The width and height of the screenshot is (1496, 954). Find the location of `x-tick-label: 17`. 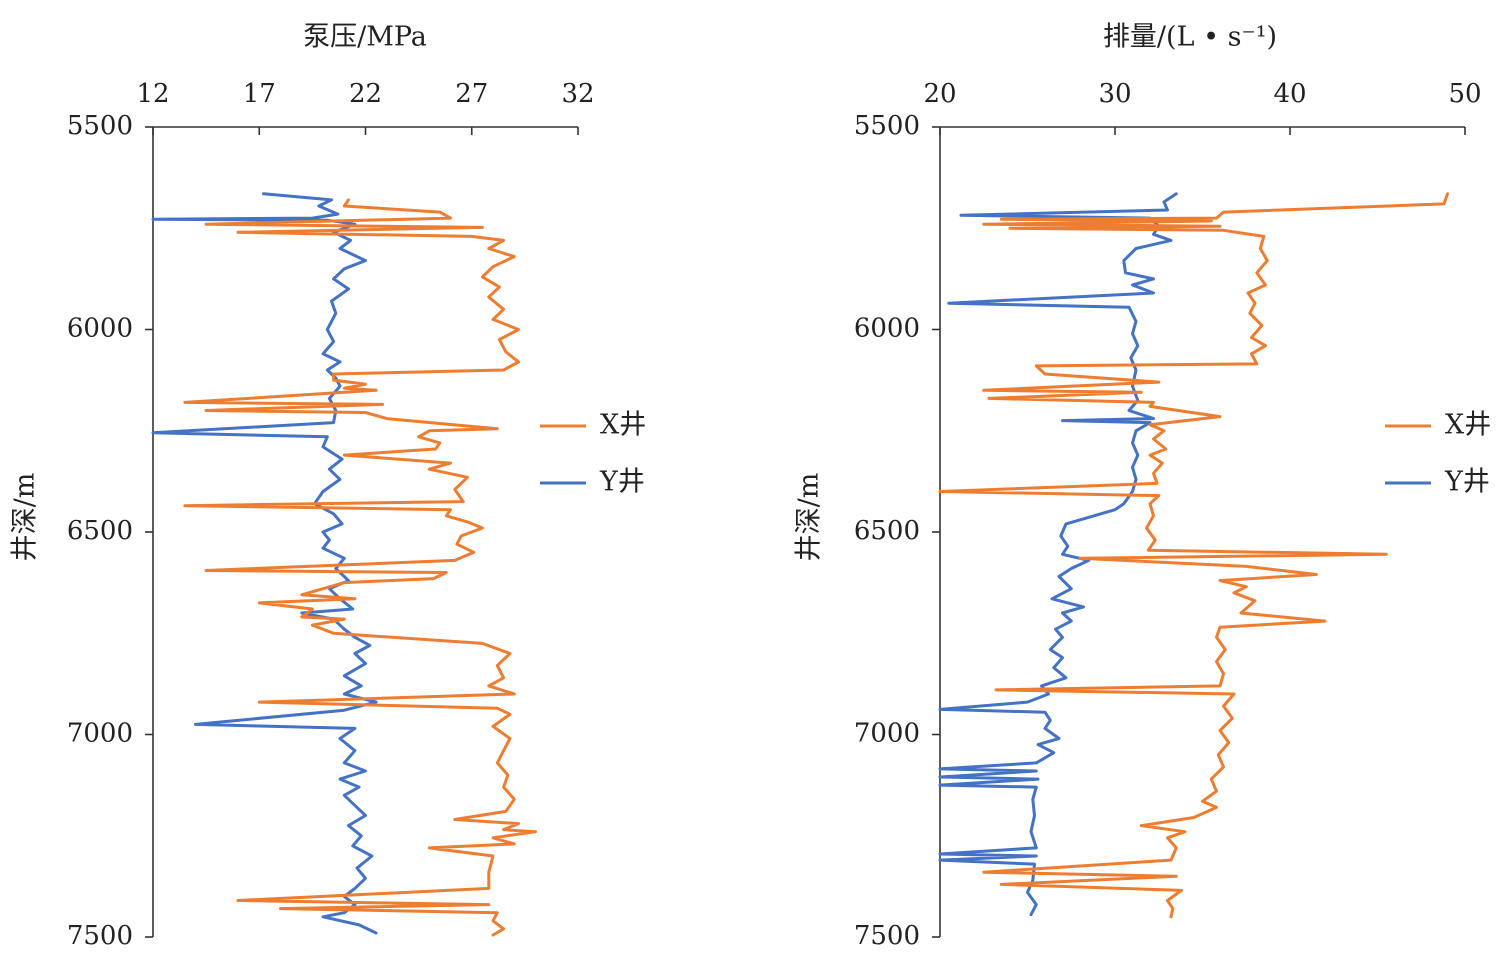

x-tick-label: 17 is located at coordinates (259, 94).